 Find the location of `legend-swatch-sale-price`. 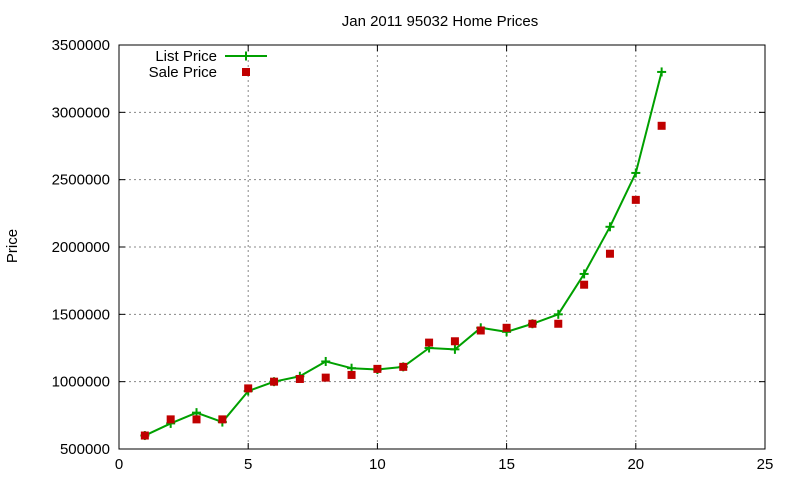

legend-swatch-sale-price is located at coordinates (246, 72).